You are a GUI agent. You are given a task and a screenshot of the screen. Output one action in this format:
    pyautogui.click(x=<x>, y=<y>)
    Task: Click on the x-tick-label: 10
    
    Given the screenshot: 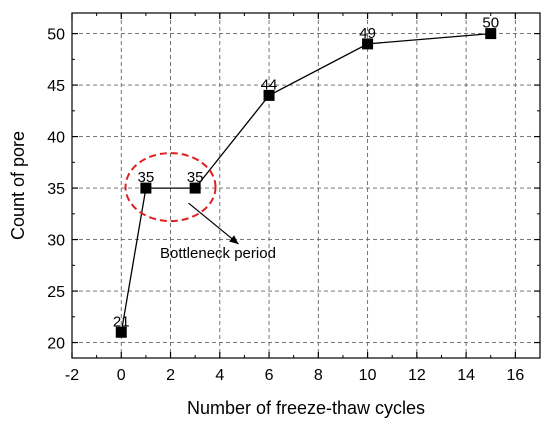 What is the action you would take?
    pyautogui.click(x=368, y=375)
    